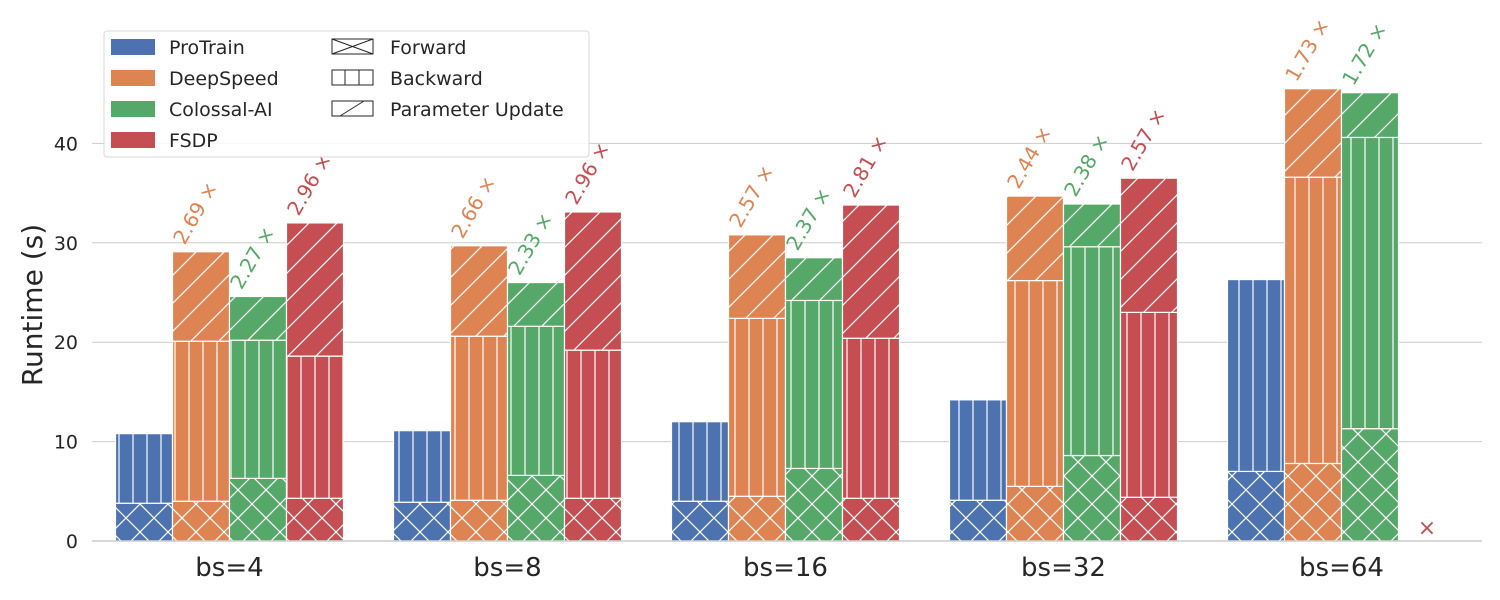  I want to click on legend-label: Parameter Update, so click(477, 110).